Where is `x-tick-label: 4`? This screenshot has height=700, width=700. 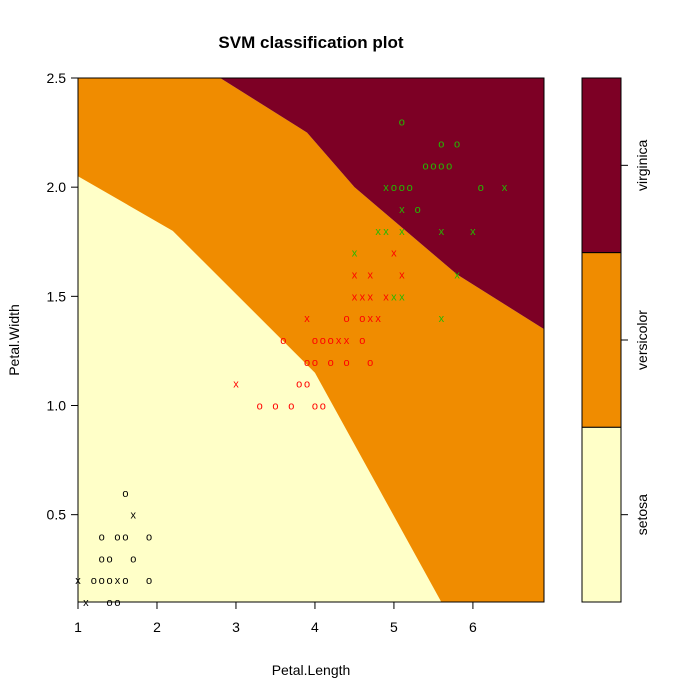
x-tick-label: 4 is located at coordinates (315, 627).